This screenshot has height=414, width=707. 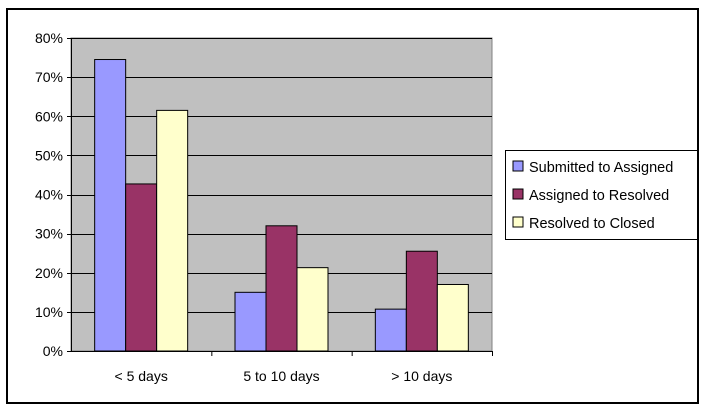 I want to click on y-tick-label: 20%, so click(x=49, y=273).